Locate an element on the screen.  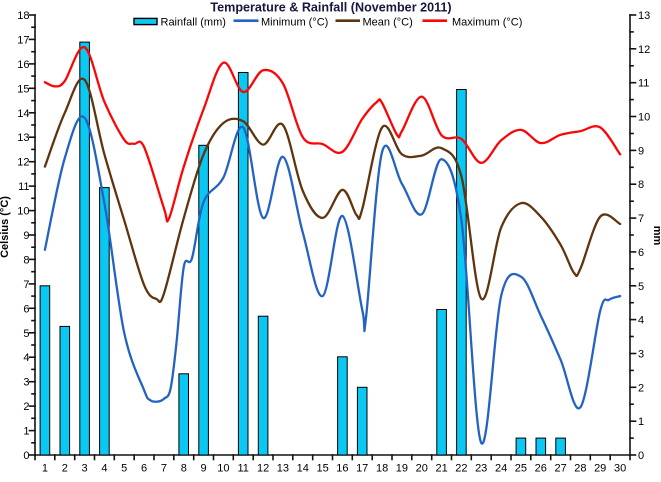
svg-text: 23 is located at coordinates (481, 469).